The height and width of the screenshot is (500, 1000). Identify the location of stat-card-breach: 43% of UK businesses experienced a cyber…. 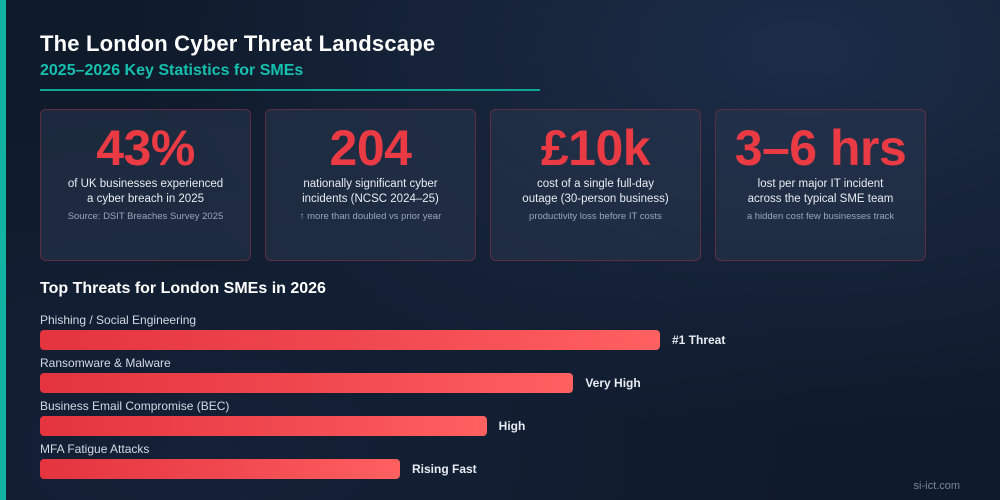
(145, 185).